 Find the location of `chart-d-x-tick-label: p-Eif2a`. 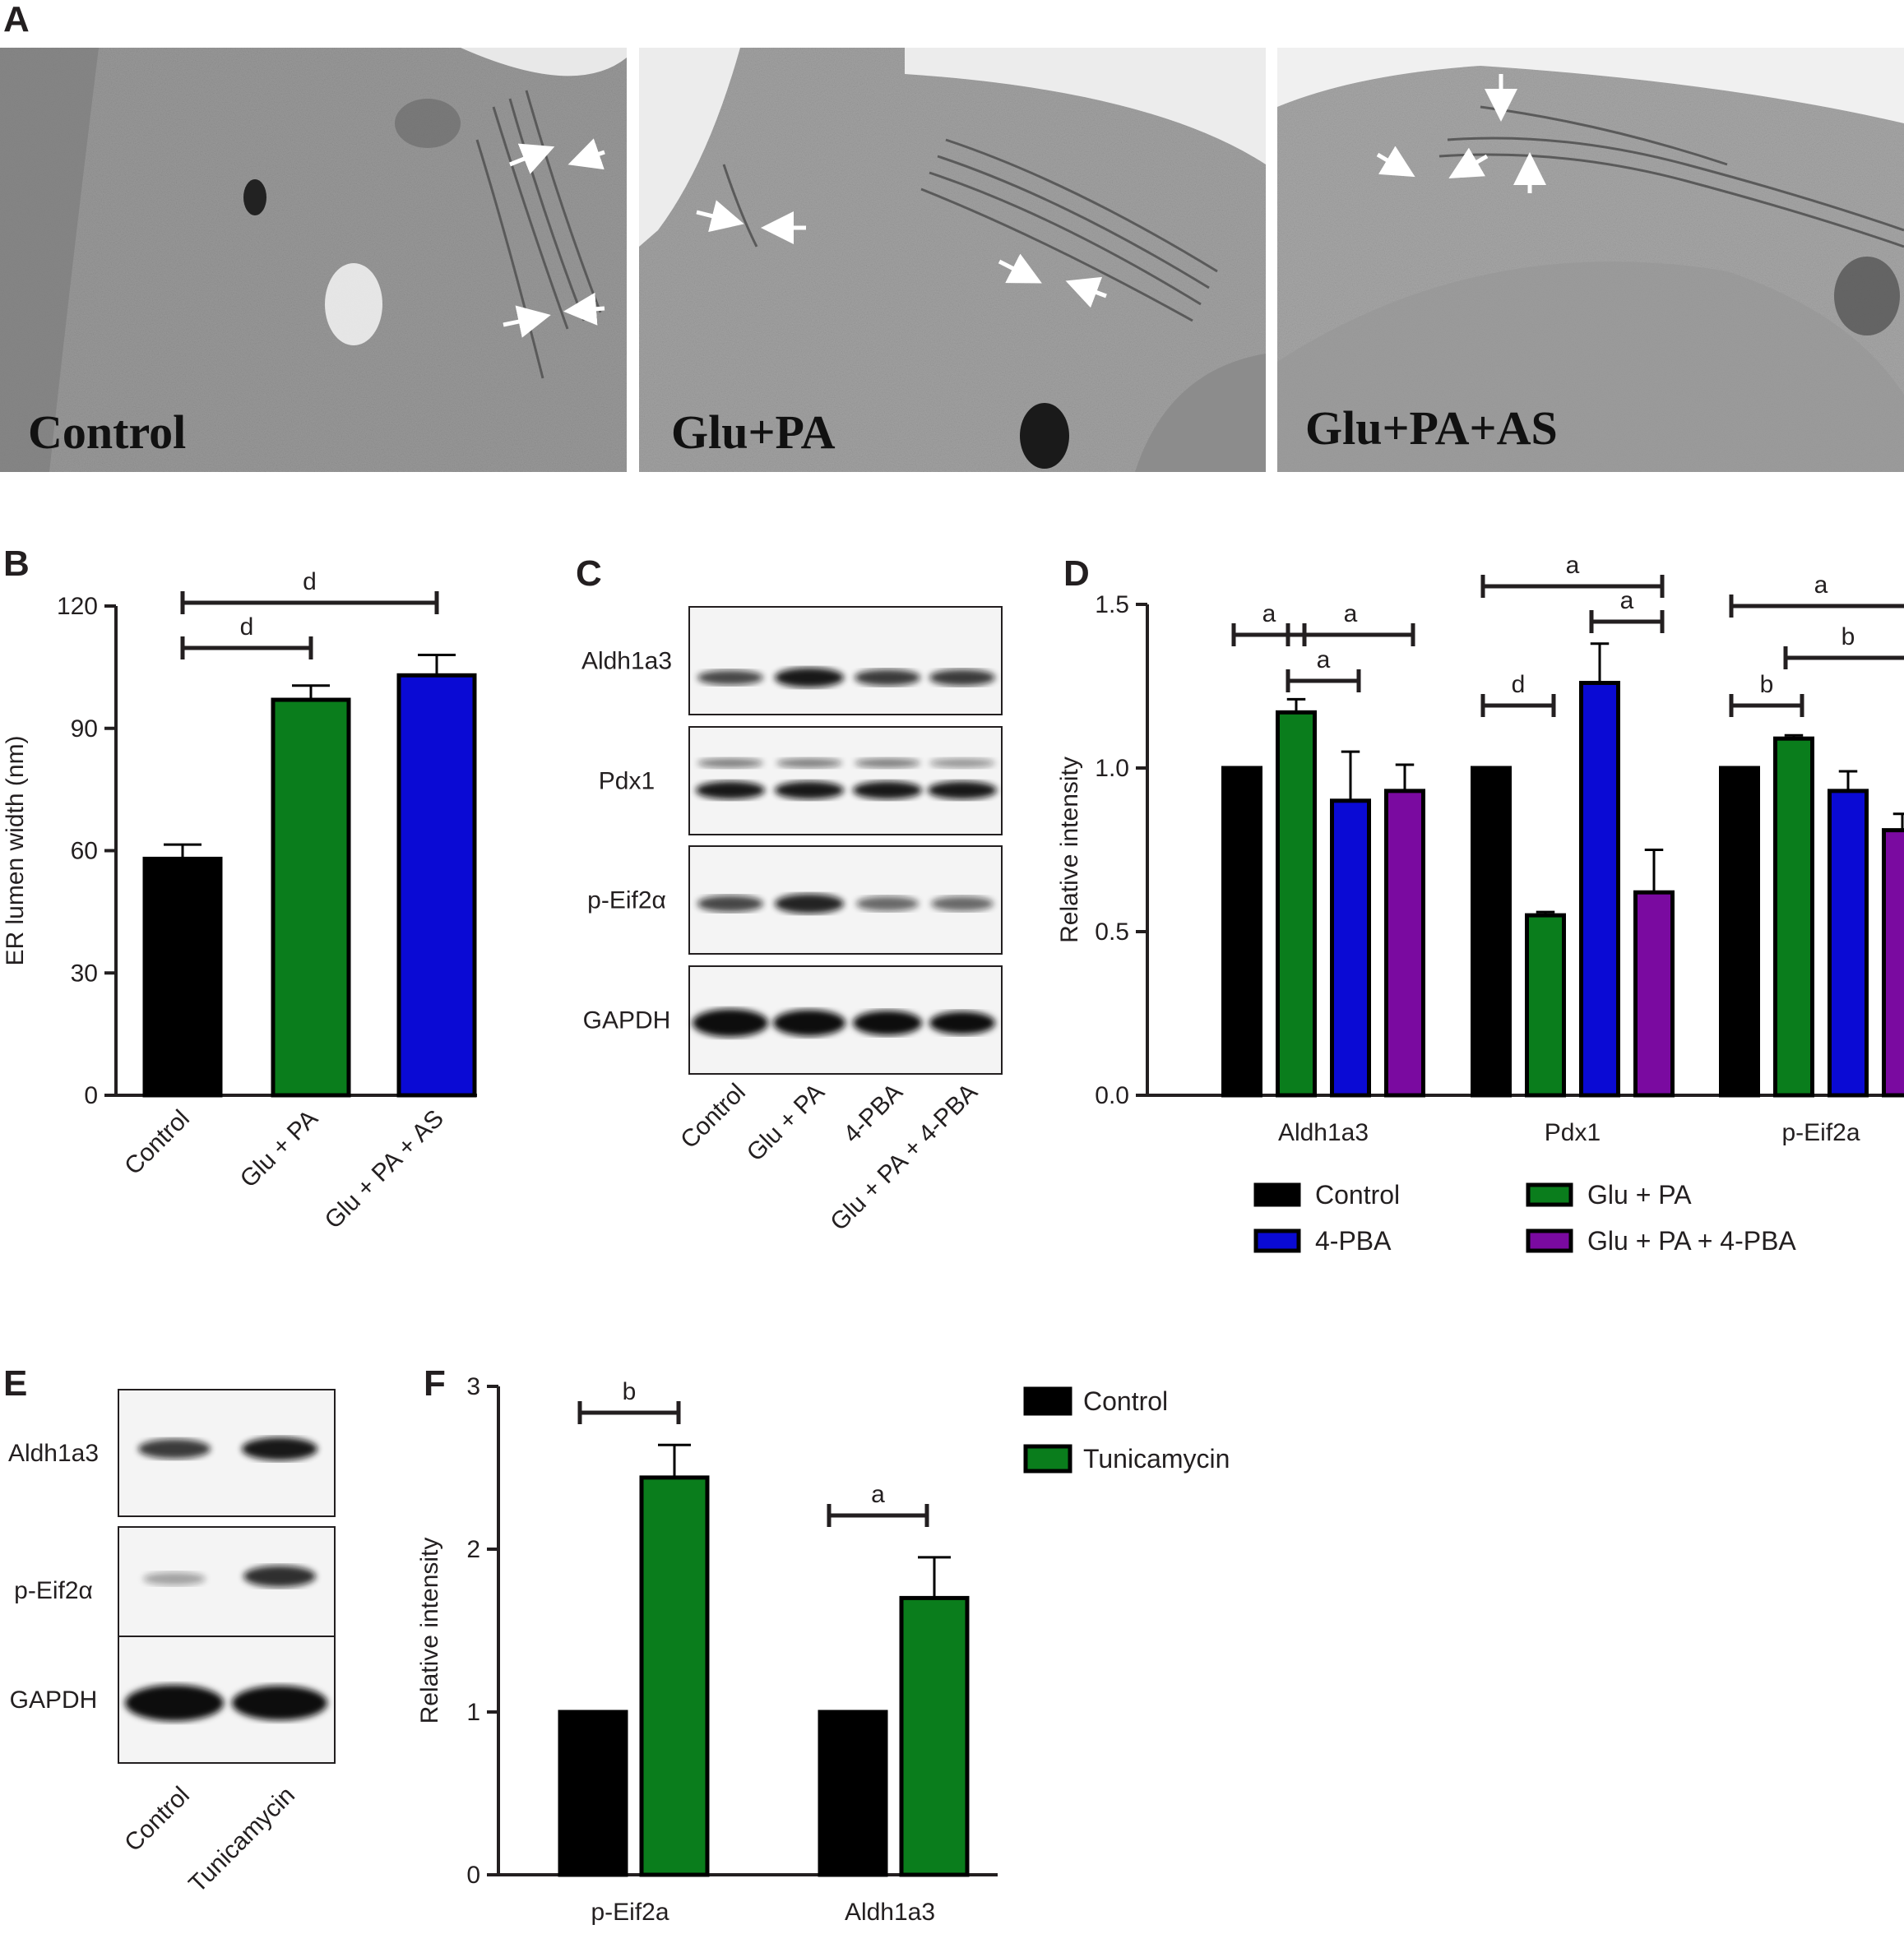

chart-d-x-tick-label: p-Eif2a is located at coordinates (1820, 1133).